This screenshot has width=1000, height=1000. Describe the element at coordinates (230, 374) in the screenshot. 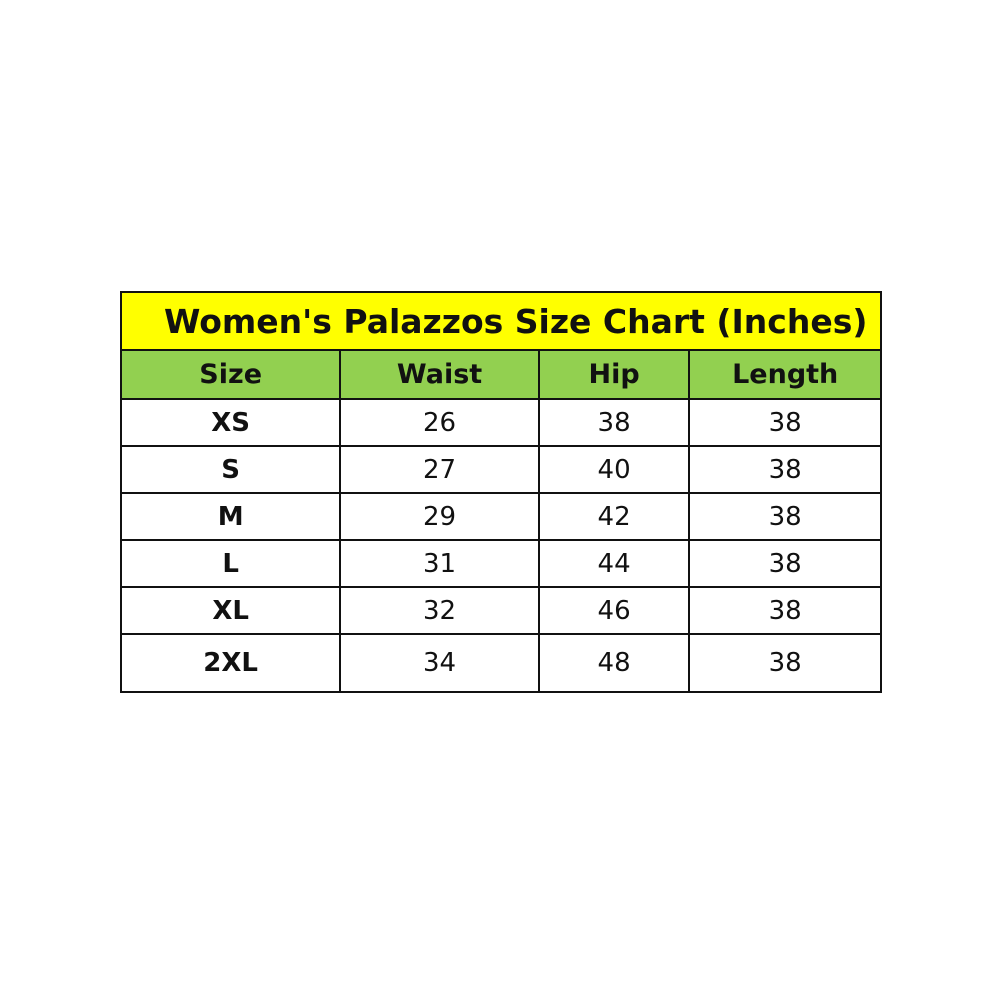

I see `header-size: Size` at that location.